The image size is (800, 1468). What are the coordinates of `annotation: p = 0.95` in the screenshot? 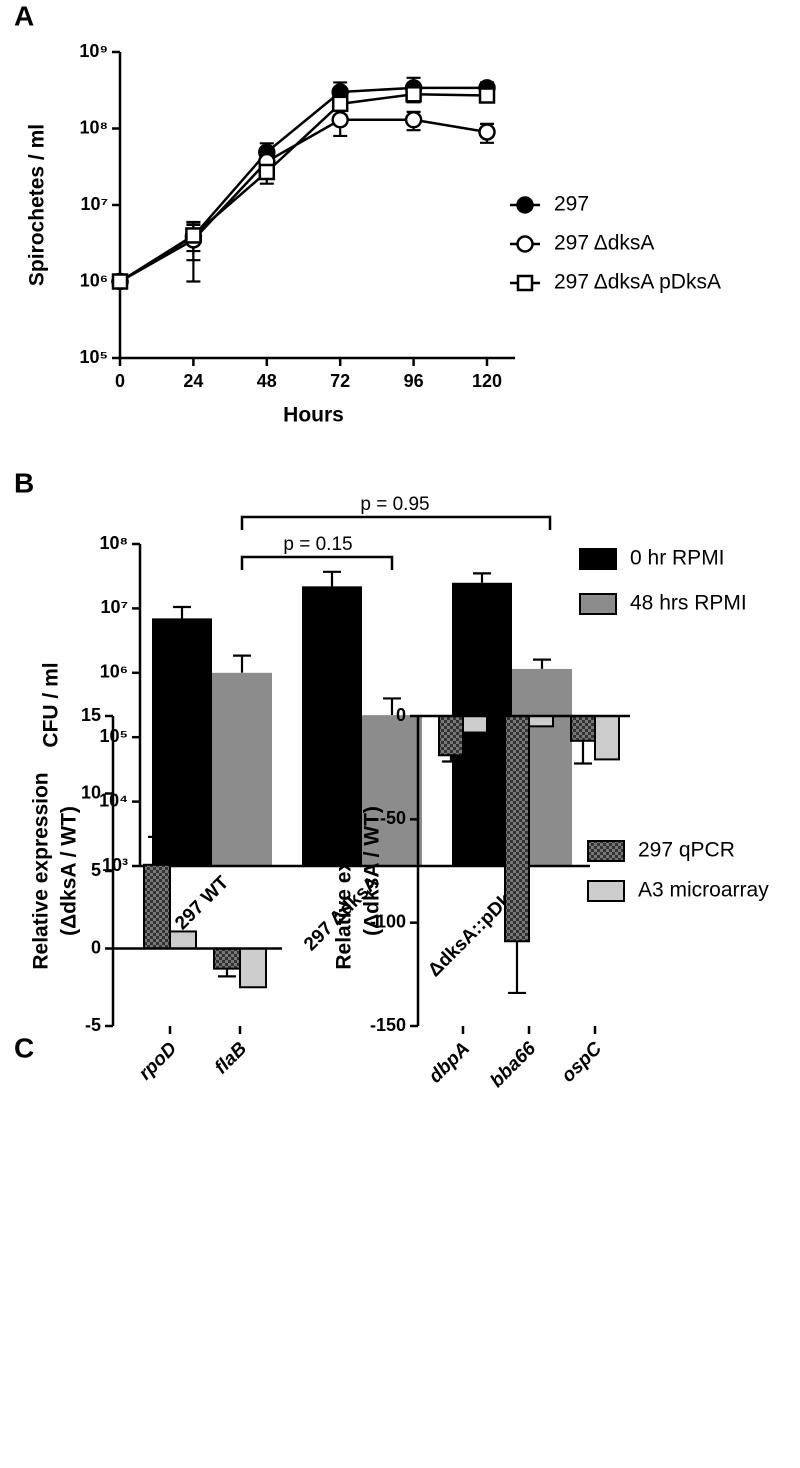 It's located at (394, 504).